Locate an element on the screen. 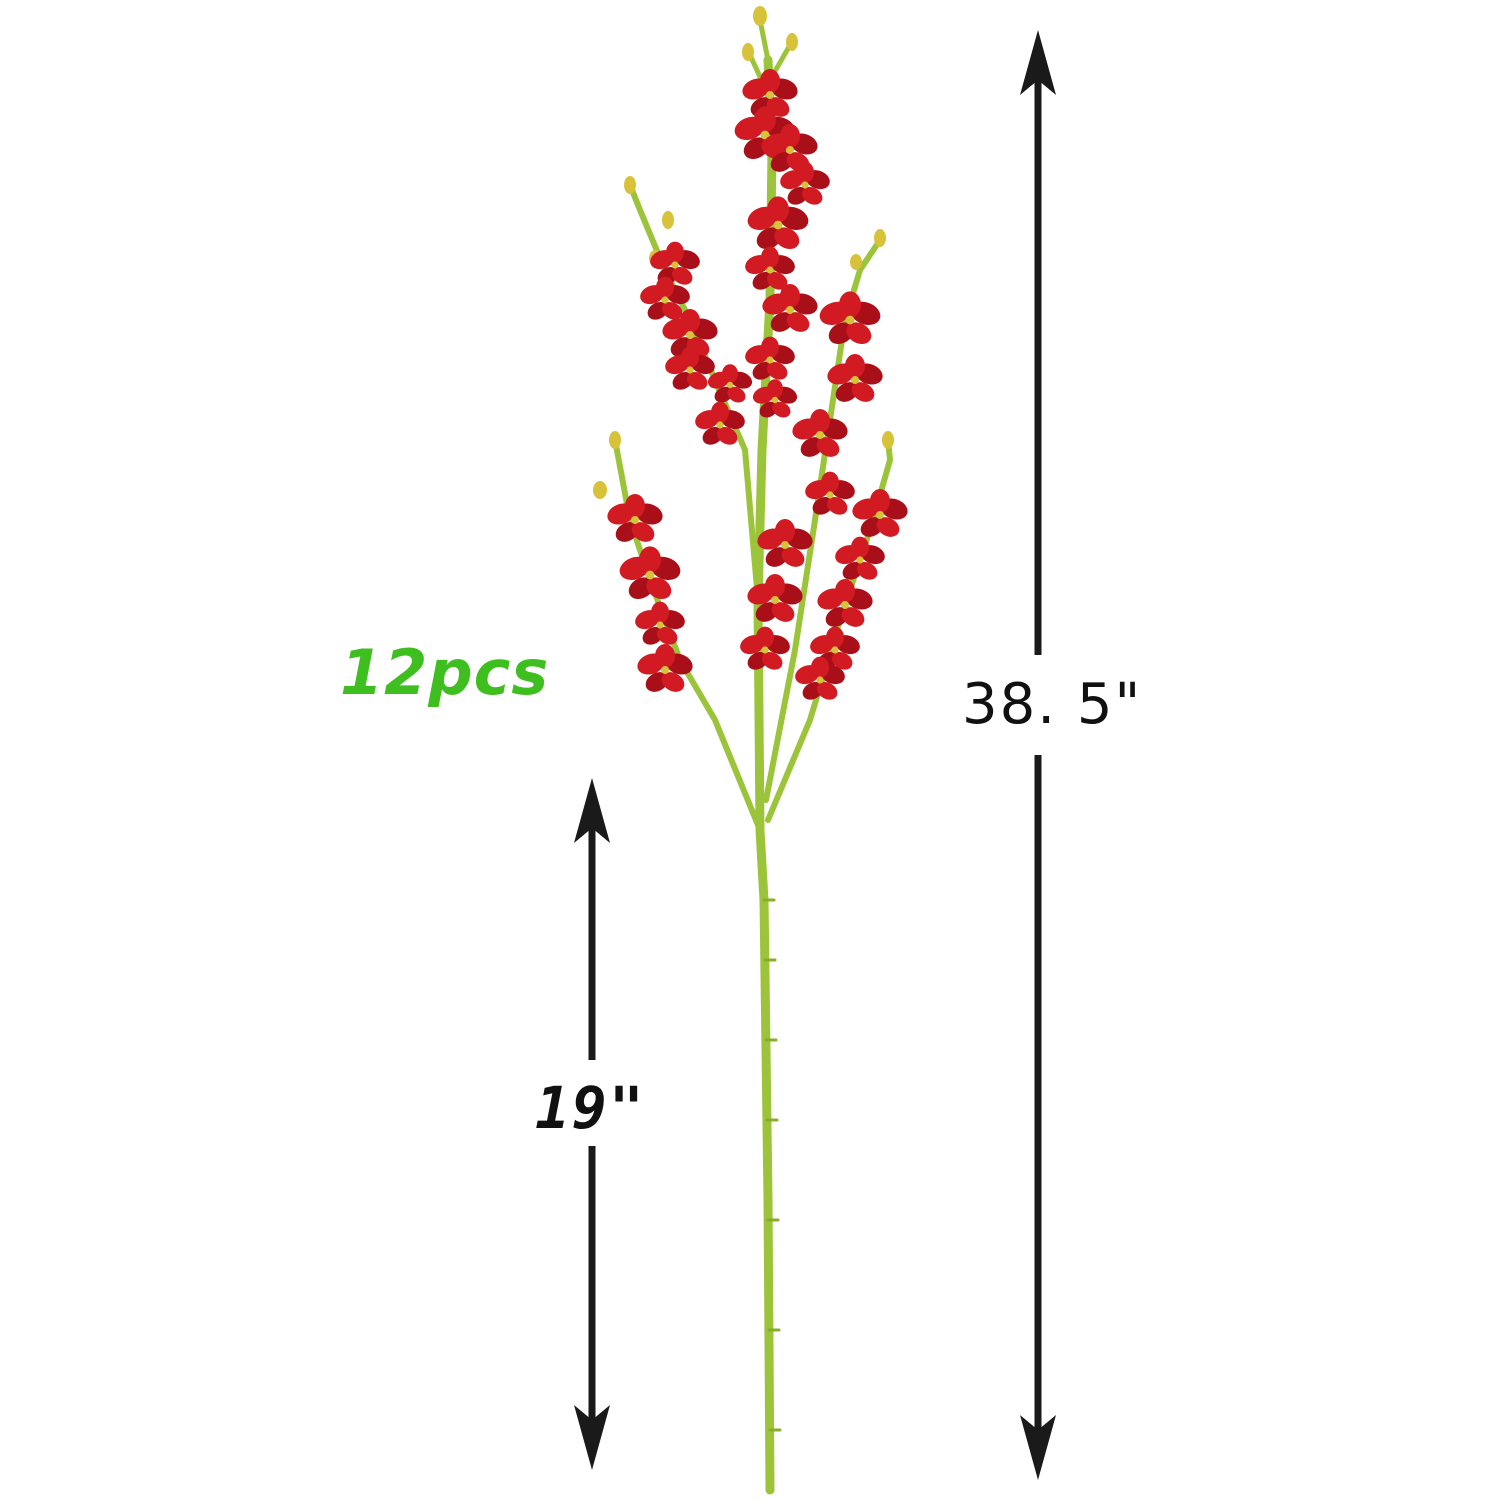  stem-length-arrow is located at coordinates (592, 1124).